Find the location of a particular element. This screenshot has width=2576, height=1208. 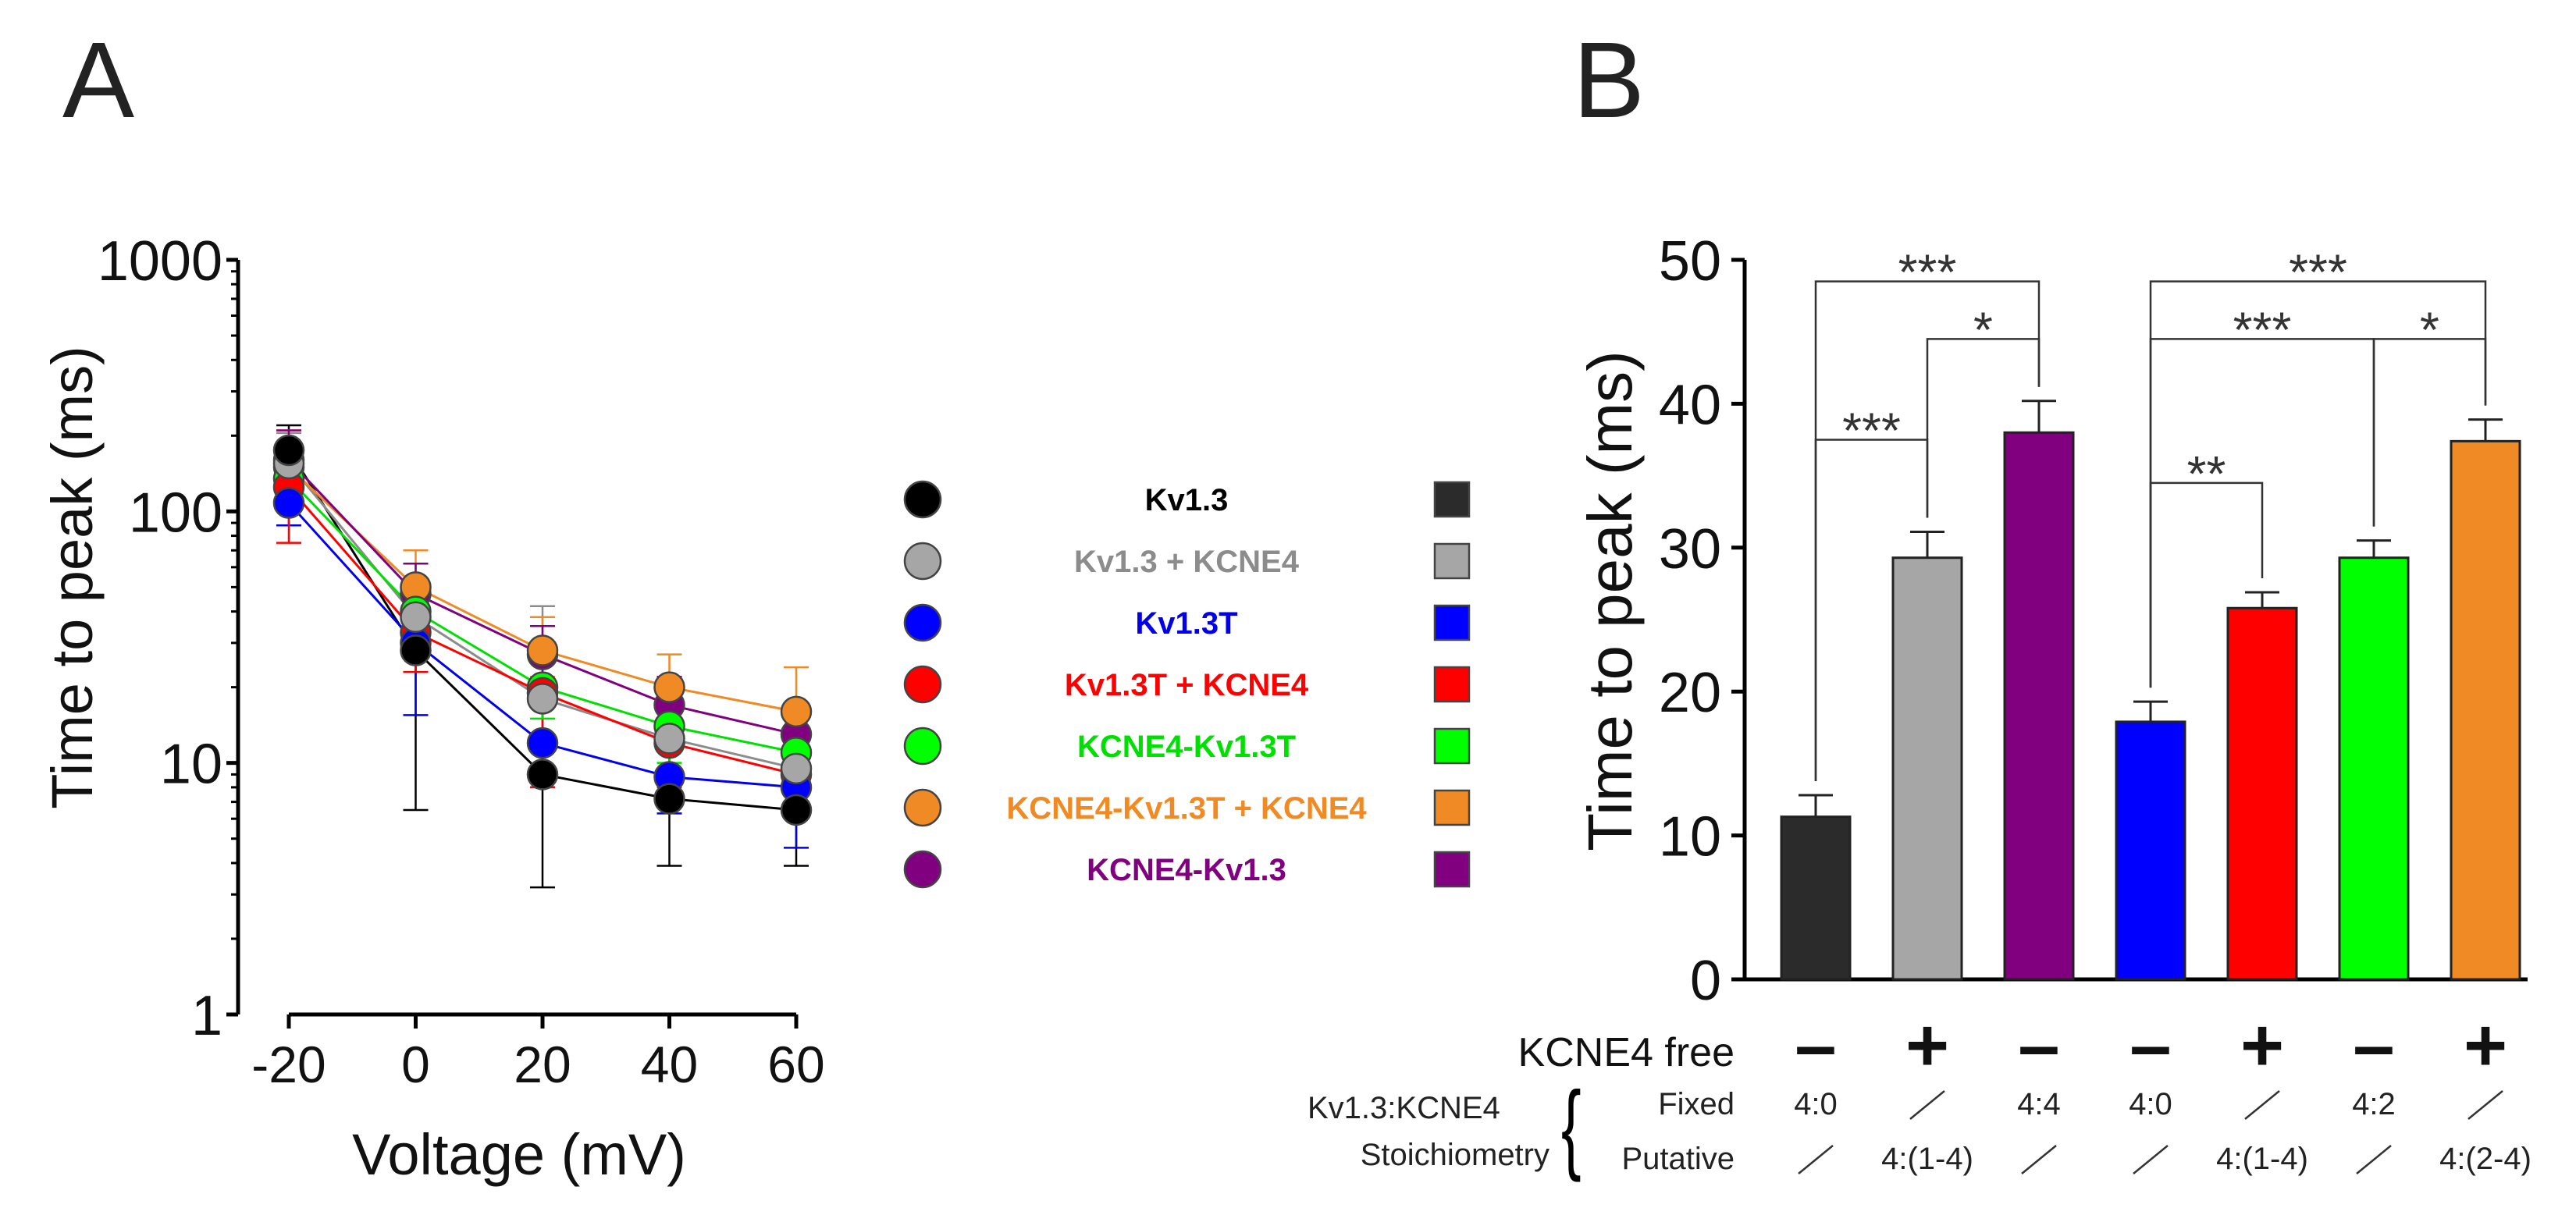

stoichiometry-label: Stoichiometry is located at coordinates (1455, 1155).